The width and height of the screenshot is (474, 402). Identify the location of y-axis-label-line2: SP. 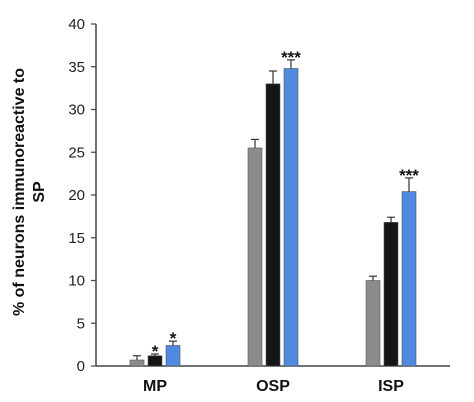
(39, 192).